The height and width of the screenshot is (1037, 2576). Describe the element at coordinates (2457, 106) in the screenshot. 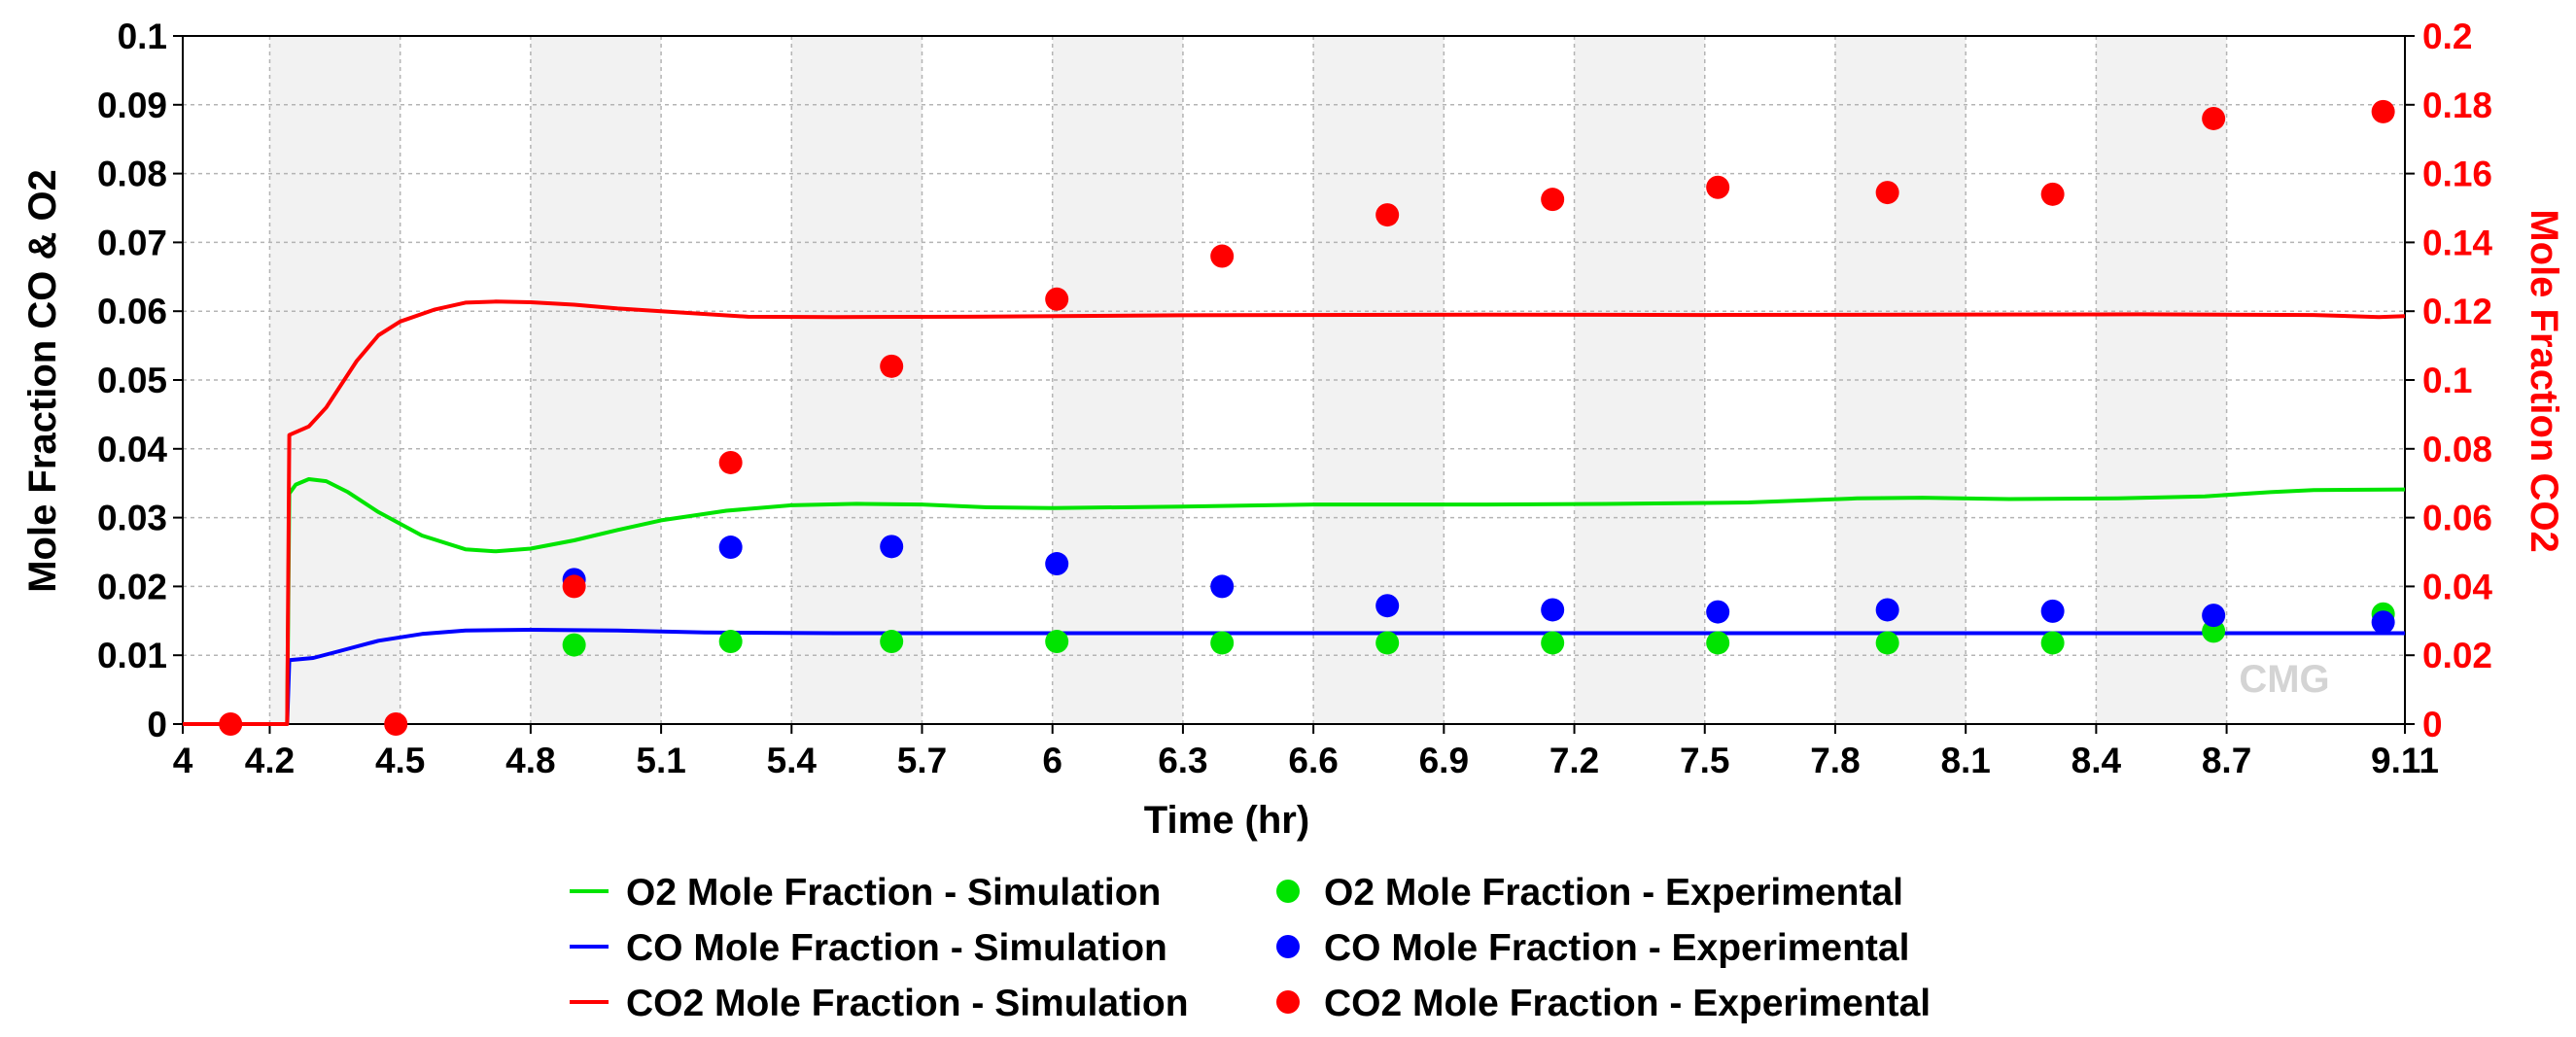

I see `y-right-tick-label: 0.18` at that location.